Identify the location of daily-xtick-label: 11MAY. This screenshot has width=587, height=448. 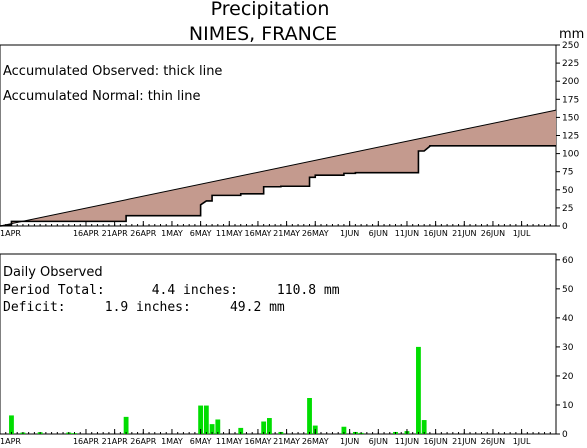
(229, 441).